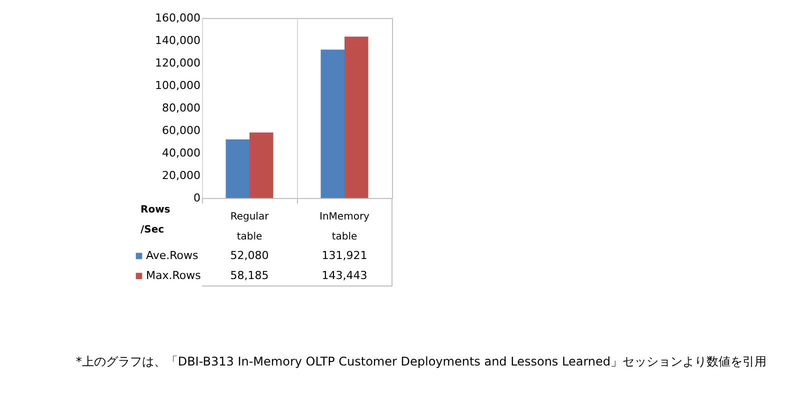 The width and height of the screenshot is (800, 399). Describe the element at coordinates (345, 227) in the screenshot. I see `x-tick-label: InMemory table` at that location.